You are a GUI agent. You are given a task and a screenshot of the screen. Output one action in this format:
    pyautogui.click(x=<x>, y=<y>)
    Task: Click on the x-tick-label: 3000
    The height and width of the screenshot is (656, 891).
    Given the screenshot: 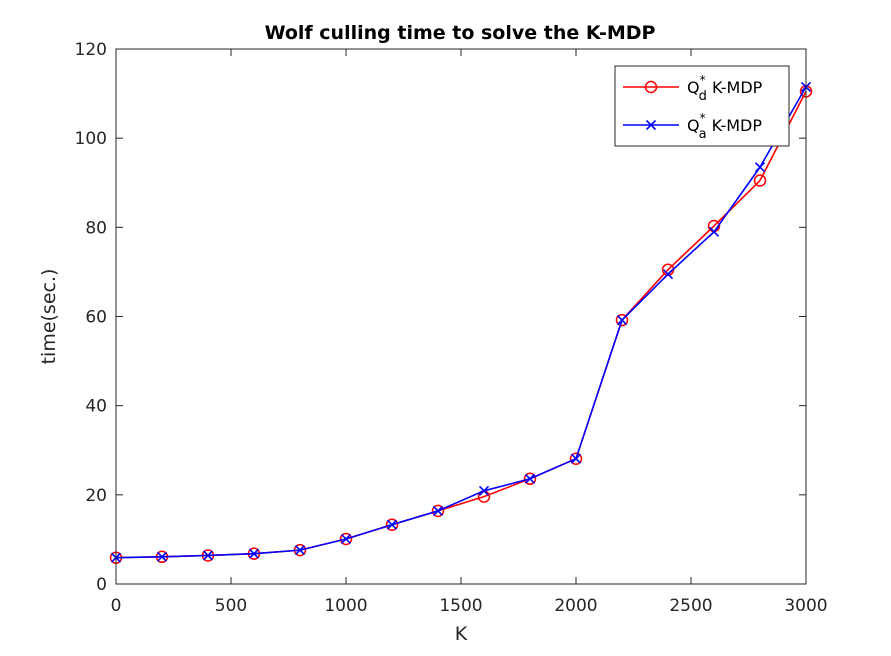 What is the action you would take?
    pyautogui.click(x=805, y=606)
    